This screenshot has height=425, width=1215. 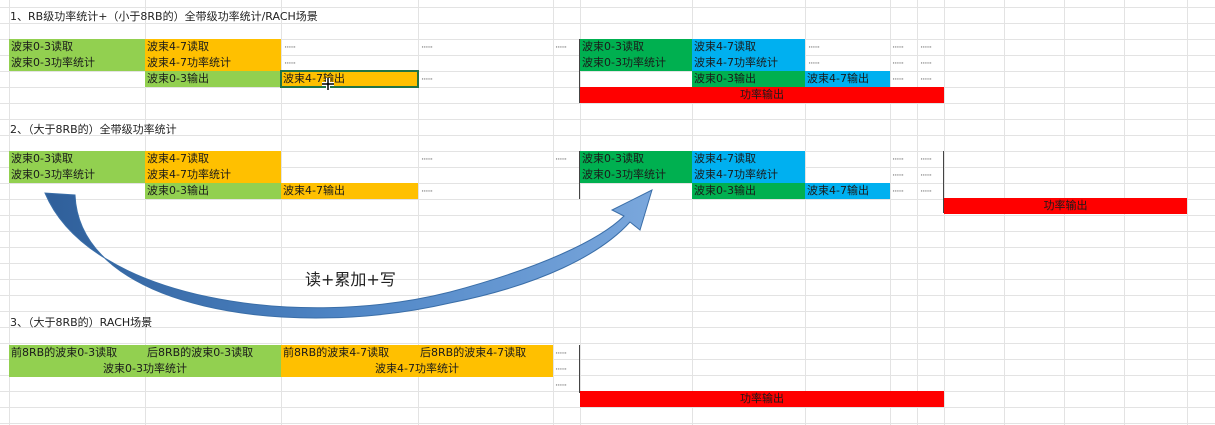 I want to click on s1r-beam03-read: 波束0-3读取, so click(x=636, y=47).